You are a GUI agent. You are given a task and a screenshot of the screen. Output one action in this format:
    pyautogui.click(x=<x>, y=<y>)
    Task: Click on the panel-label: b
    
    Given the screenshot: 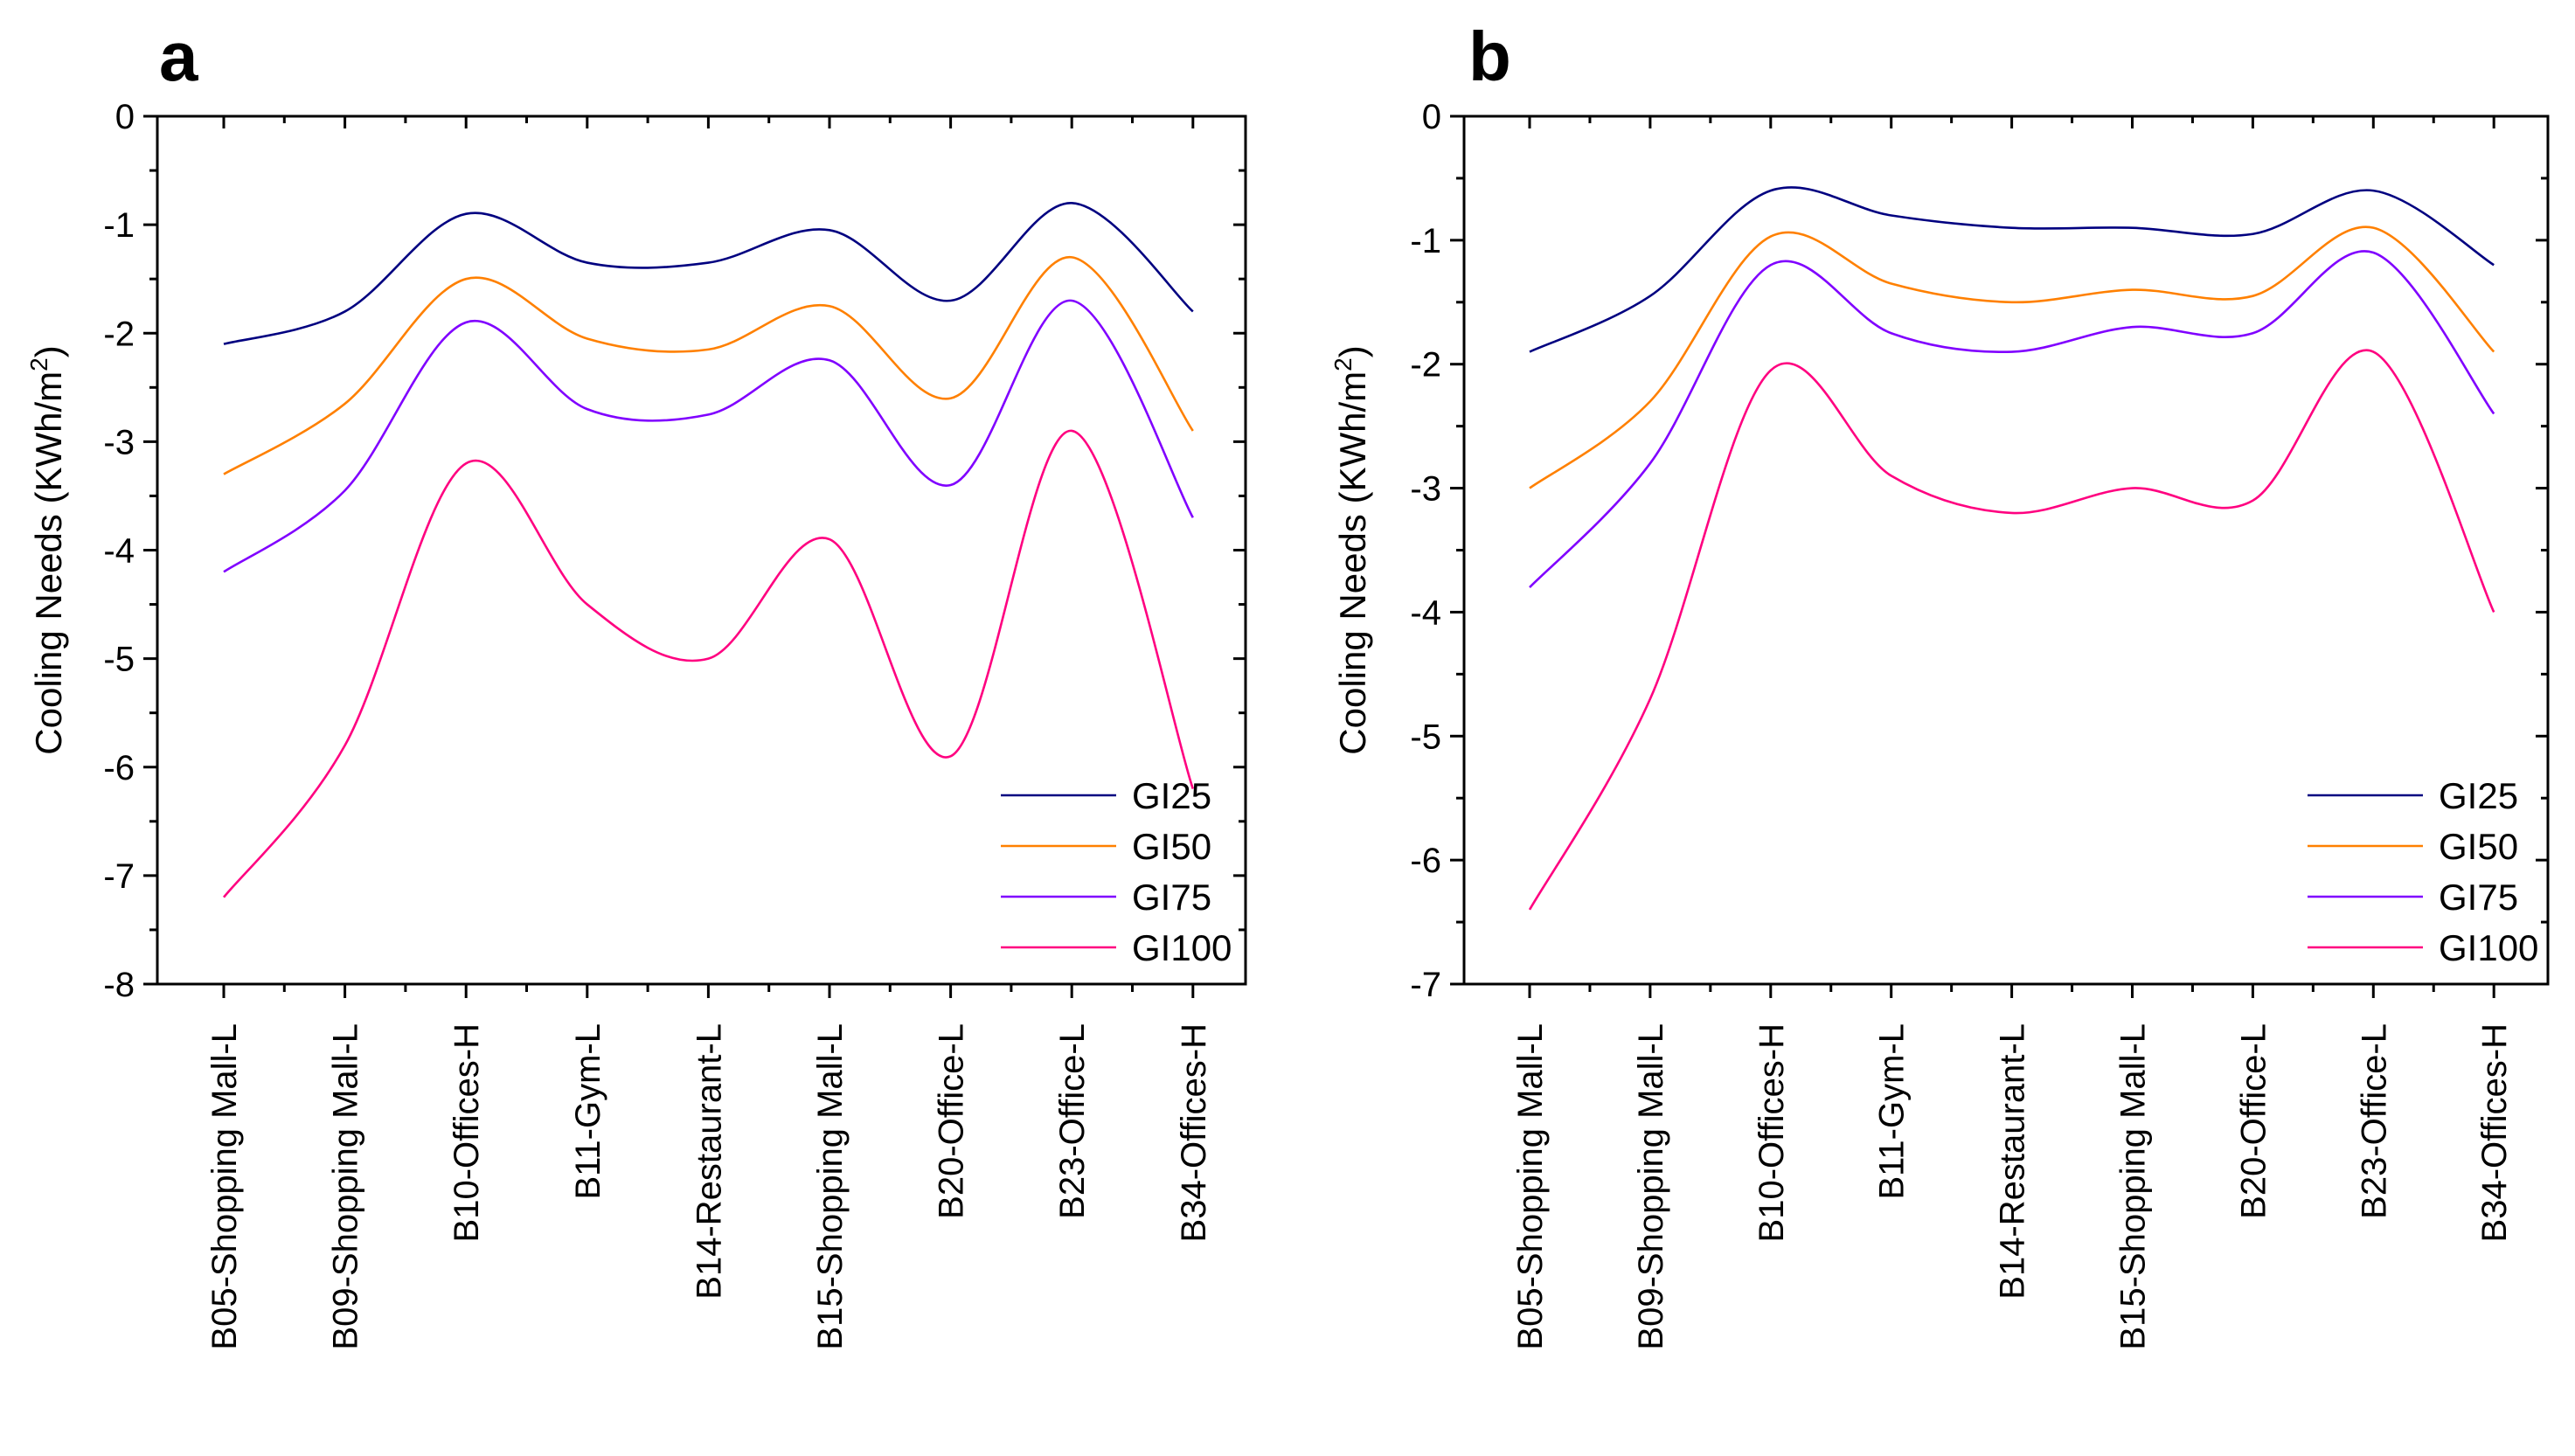 What is the action you would take?
    pyautogui.click(x=1489, y=56)
    